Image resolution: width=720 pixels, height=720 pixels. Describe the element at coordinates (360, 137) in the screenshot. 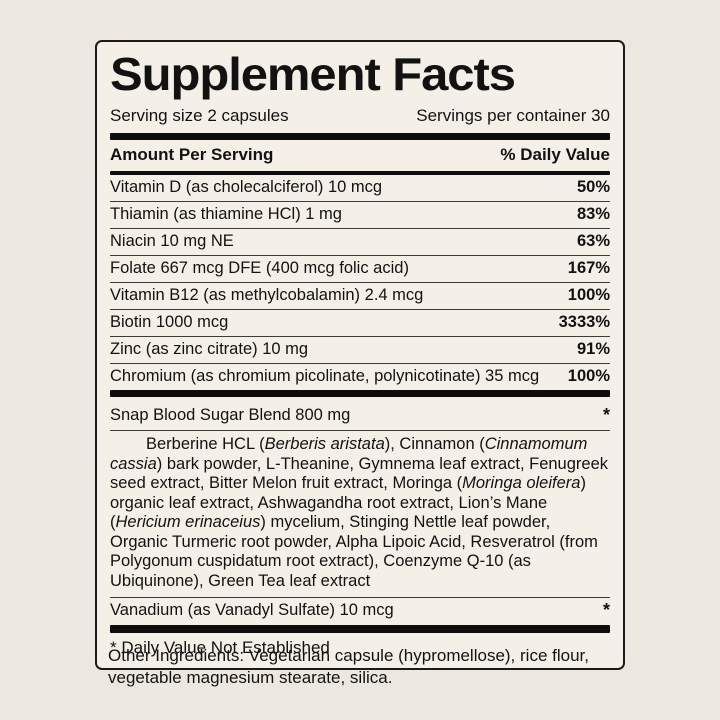

I see `thick-divider-top` at that location.